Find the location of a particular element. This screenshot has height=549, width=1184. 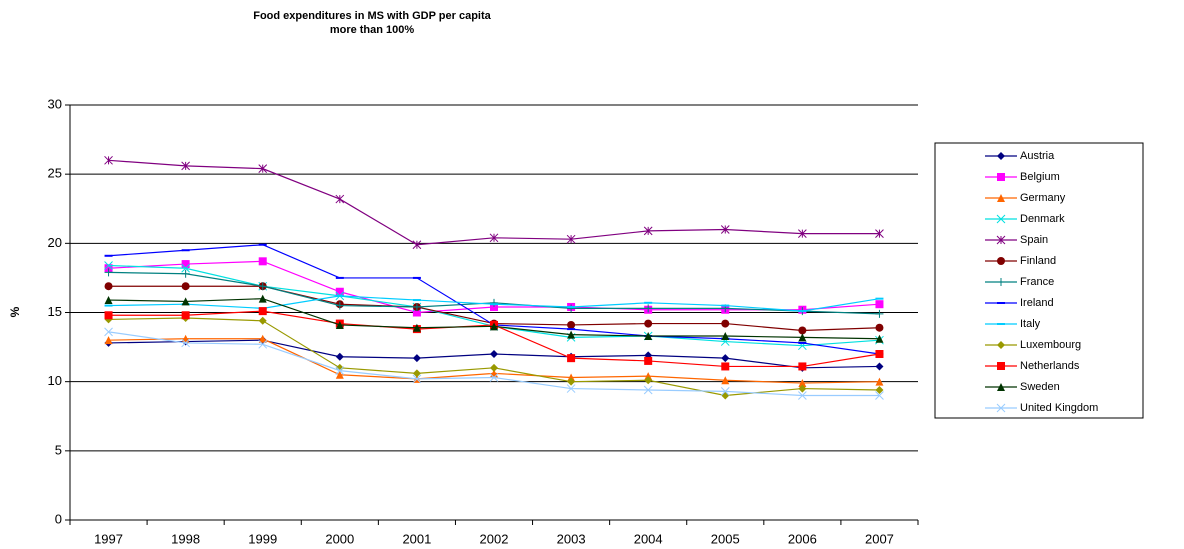

legend-label: Luxembourg is located at coordinates (1050, 345).